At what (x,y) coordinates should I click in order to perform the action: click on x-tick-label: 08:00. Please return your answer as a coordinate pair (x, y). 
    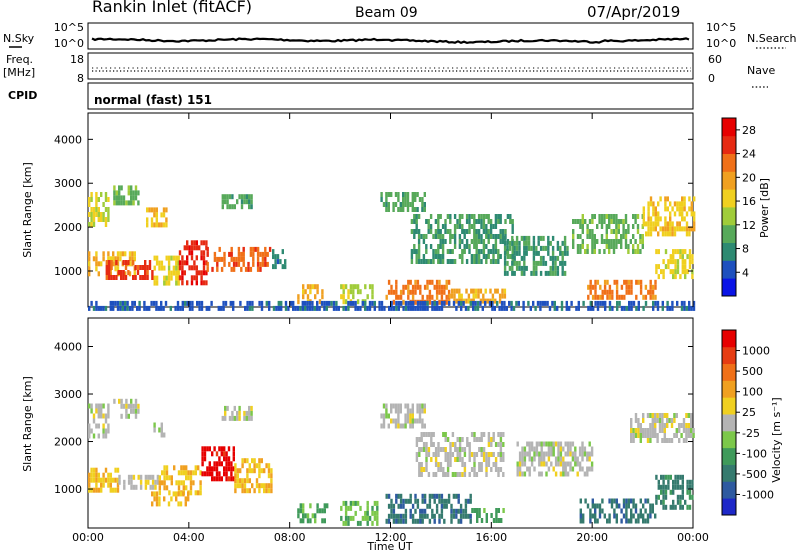
    Looking at the image, I should click on (290, 537).